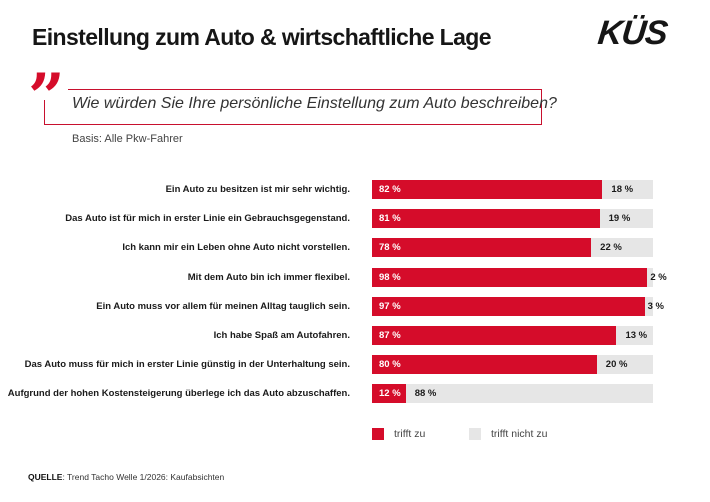  I want to click on value-label-trifft-nicht-zu: 2 %, so click(658, 277).